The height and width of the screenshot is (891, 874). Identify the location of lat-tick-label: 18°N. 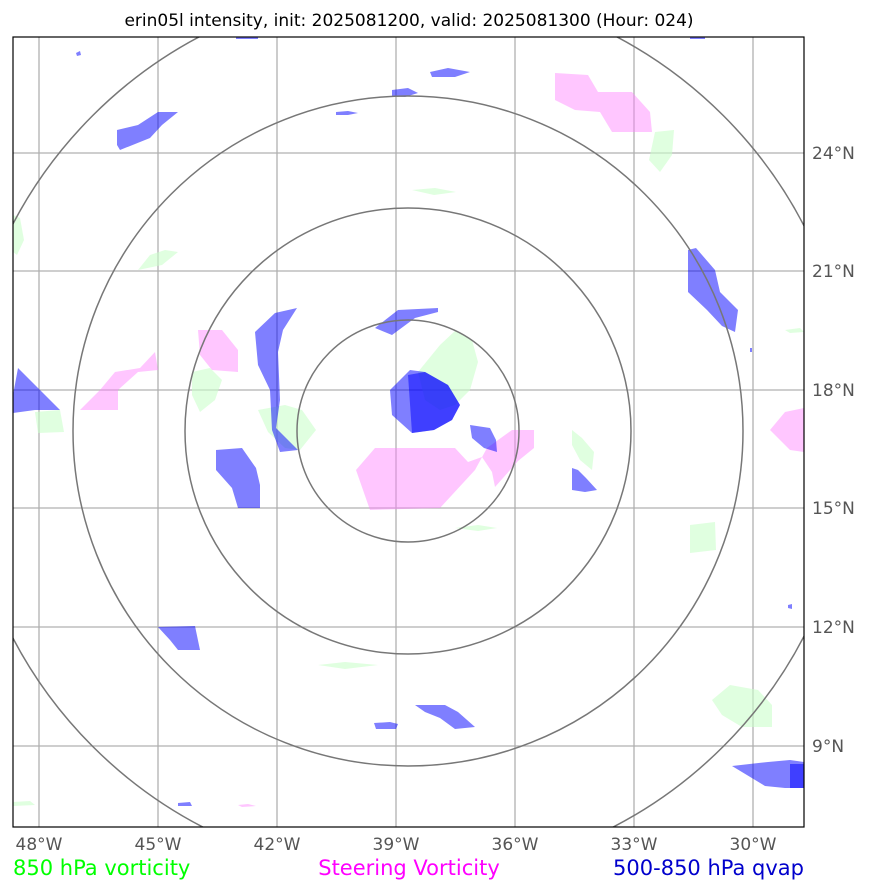
(833, 391).